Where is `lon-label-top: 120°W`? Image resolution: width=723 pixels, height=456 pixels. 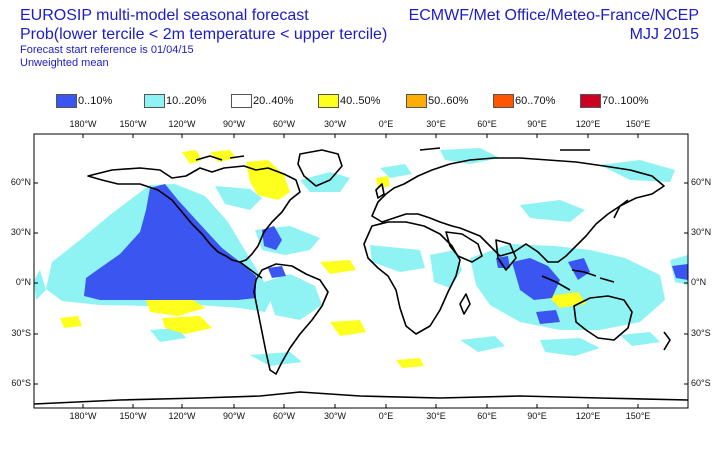
lon-label-top: 120°W is located at coordinates (182, 124).